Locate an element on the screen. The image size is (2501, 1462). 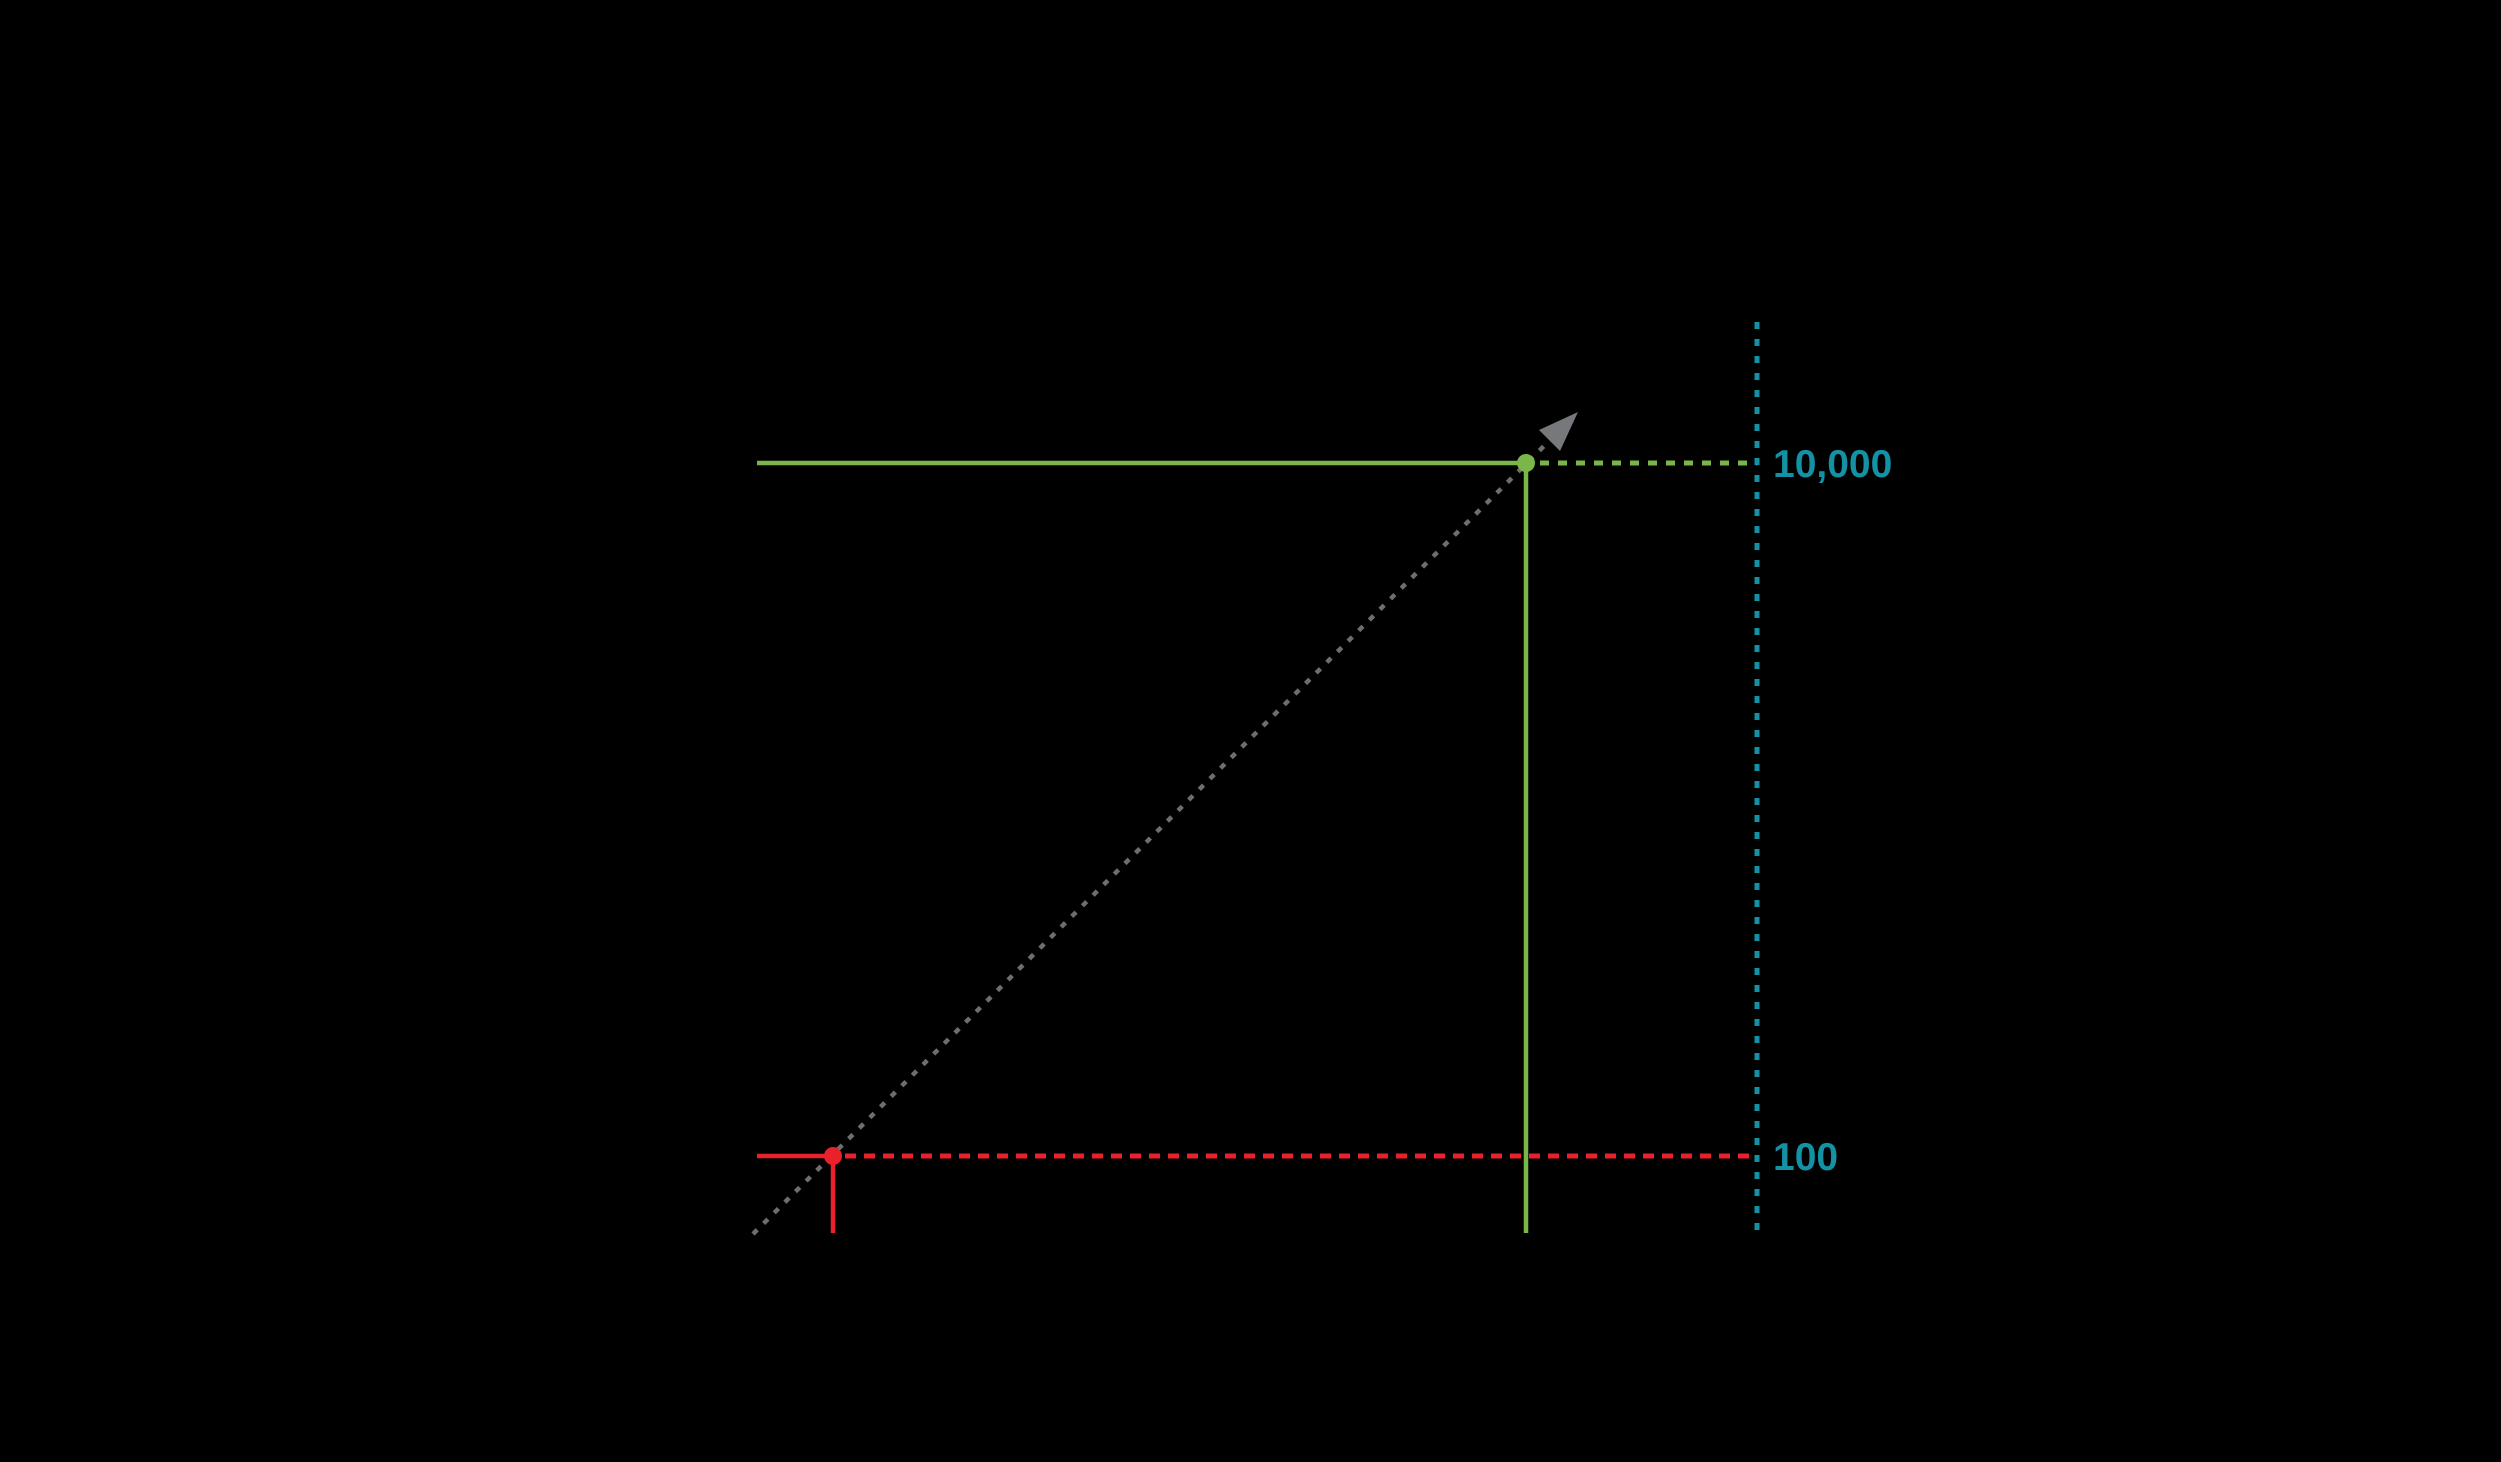
upper-point-marker is located at coordinates (1526, 463).